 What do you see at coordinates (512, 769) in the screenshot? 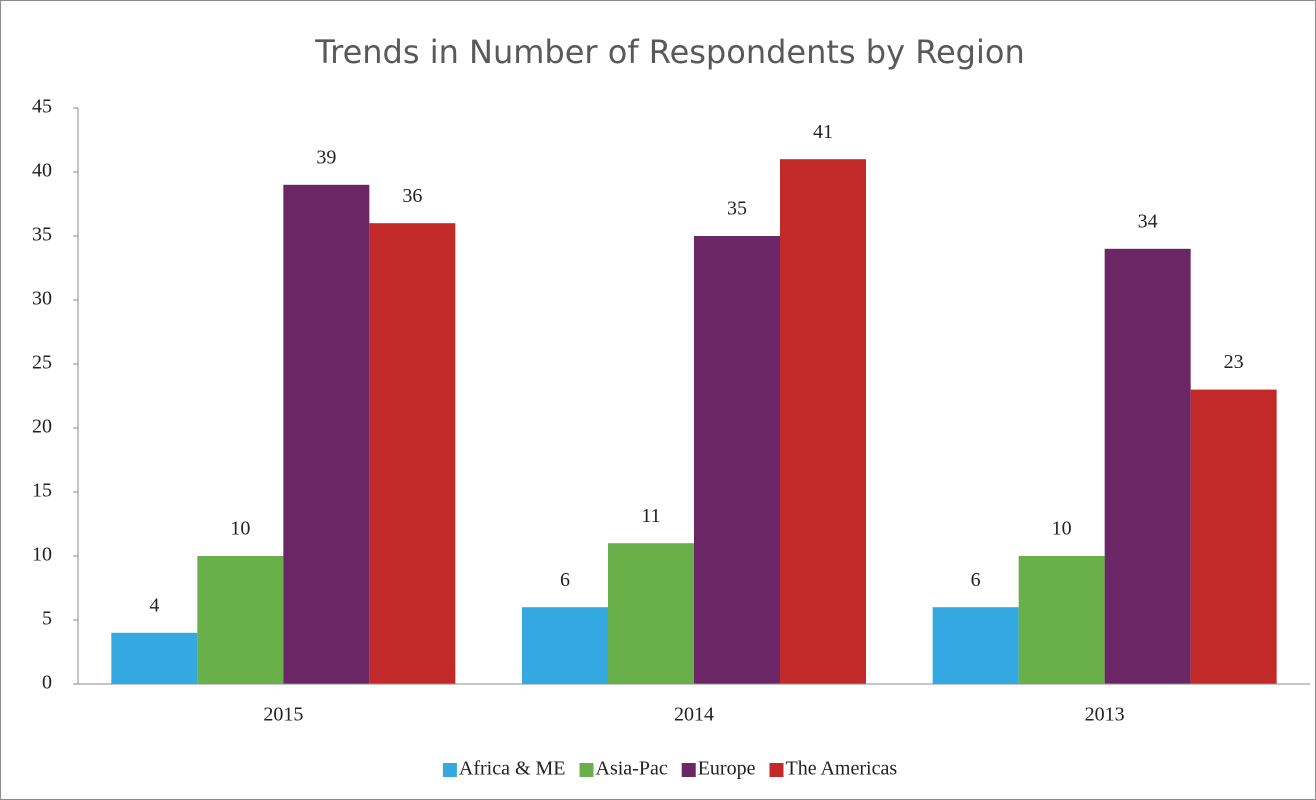
I see `legend-label: Africa & ME` at bounding box center [512, 769].